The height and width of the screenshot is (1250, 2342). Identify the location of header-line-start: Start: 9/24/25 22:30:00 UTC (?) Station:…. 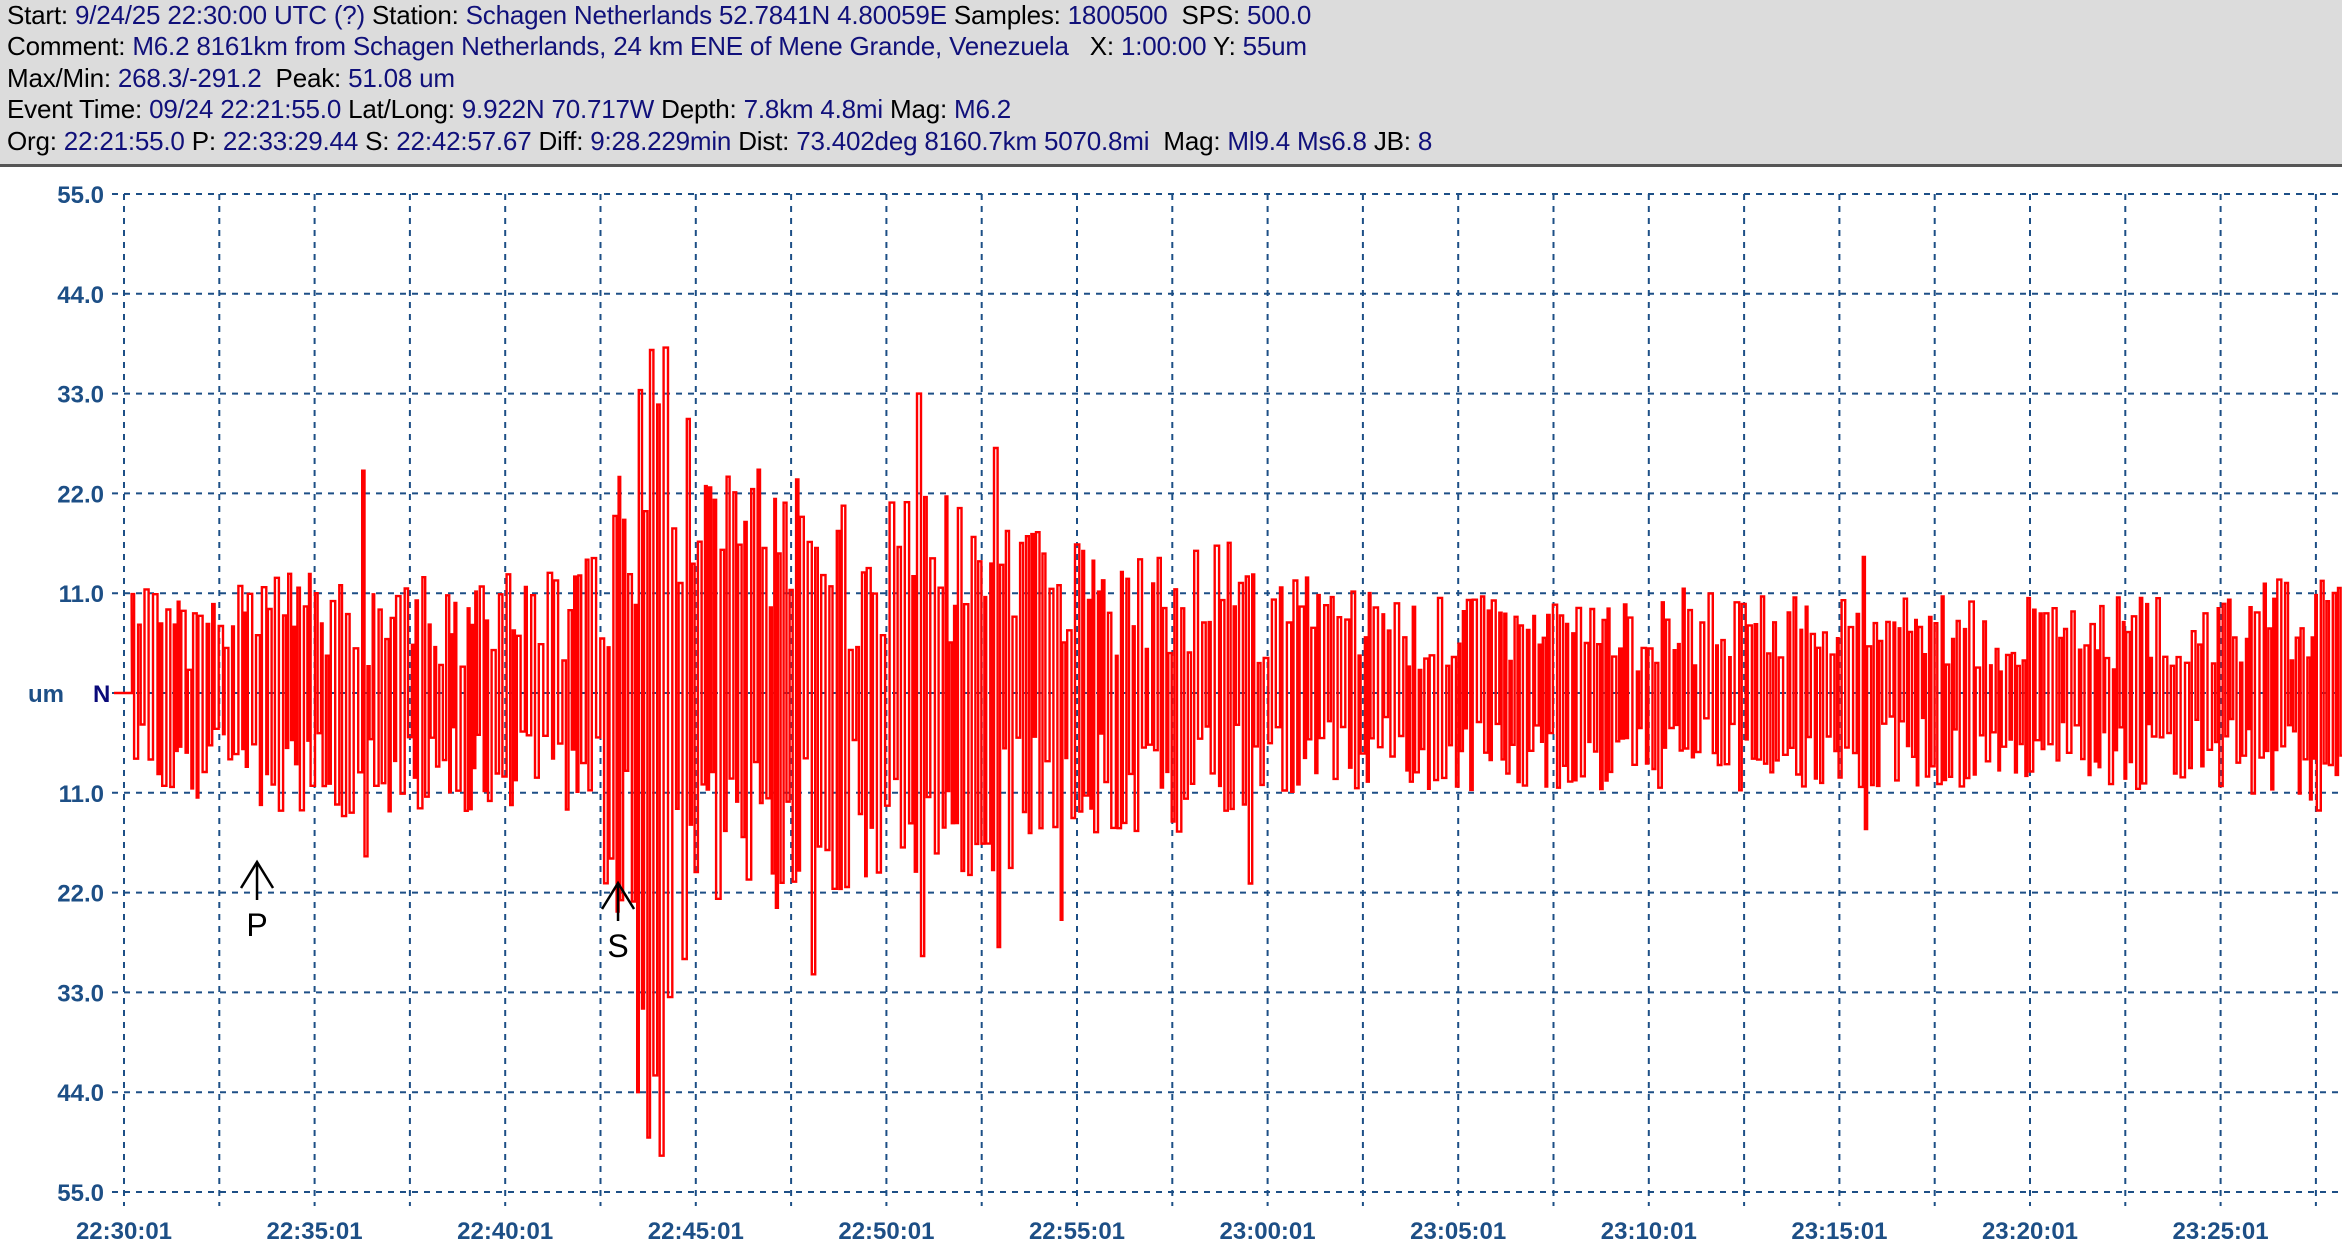
(659, 15).